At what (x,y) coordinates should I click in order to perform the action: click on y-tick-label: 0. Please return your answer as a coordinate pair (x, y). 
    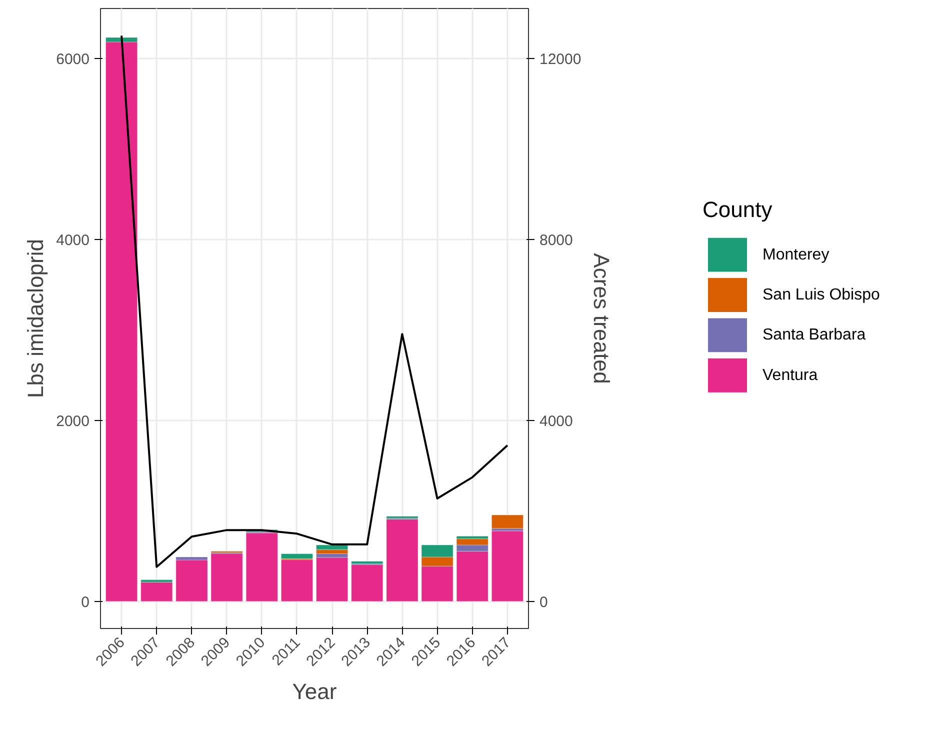
    Looking at the image, I should click on (85, 602).